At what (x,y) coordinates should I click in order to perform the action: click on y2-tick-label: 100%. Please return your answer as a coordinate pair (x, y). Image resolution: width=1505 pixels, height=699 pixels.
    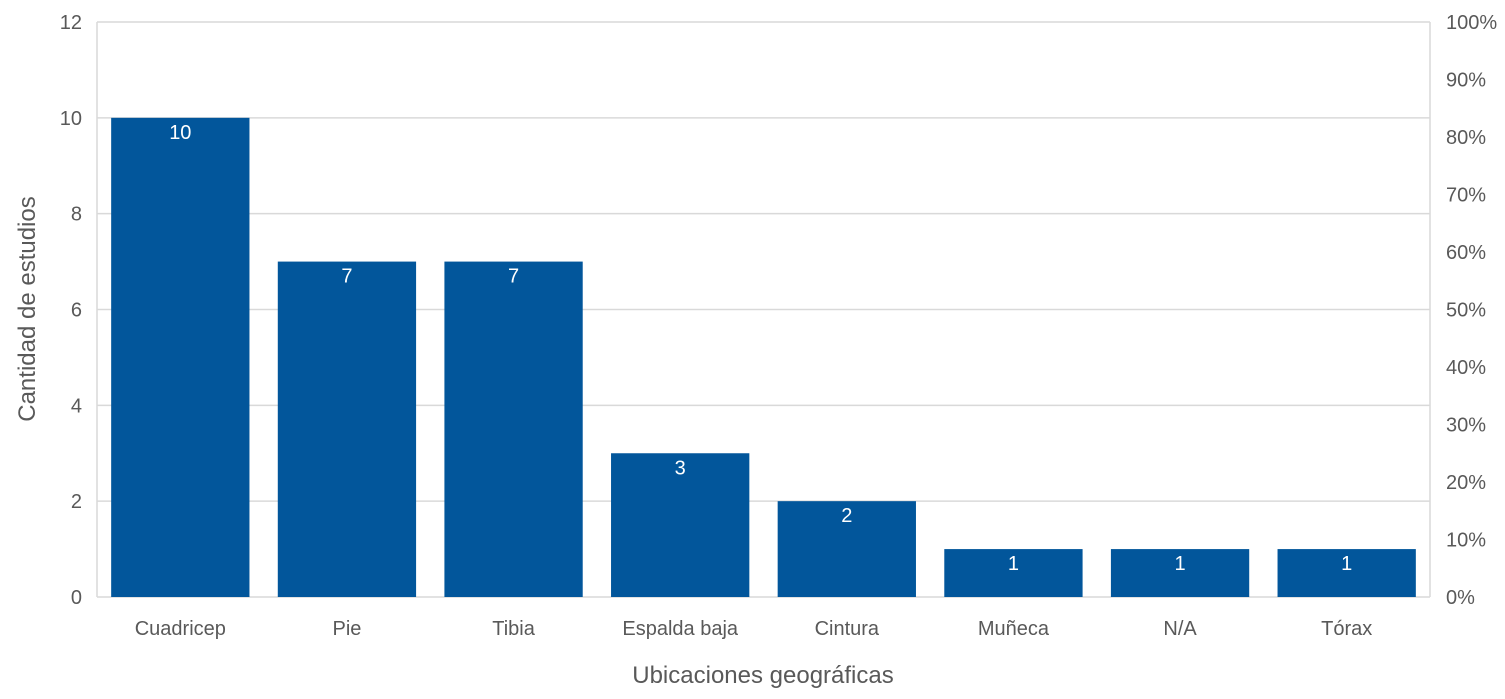
    Looking at the image, I should click on (1471, 23).